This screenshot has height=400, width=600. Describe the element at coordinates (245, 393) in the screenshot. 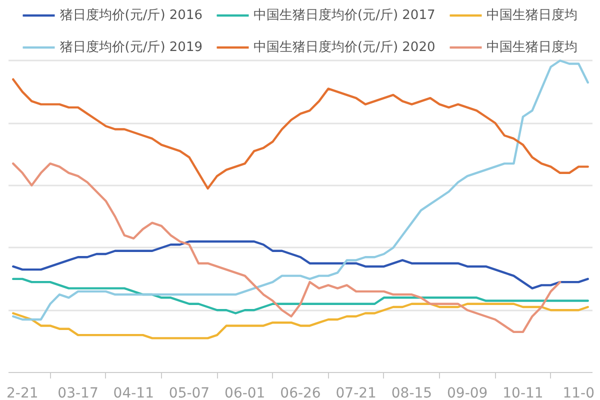

I see `x-tick-label: 06-01` at that location.